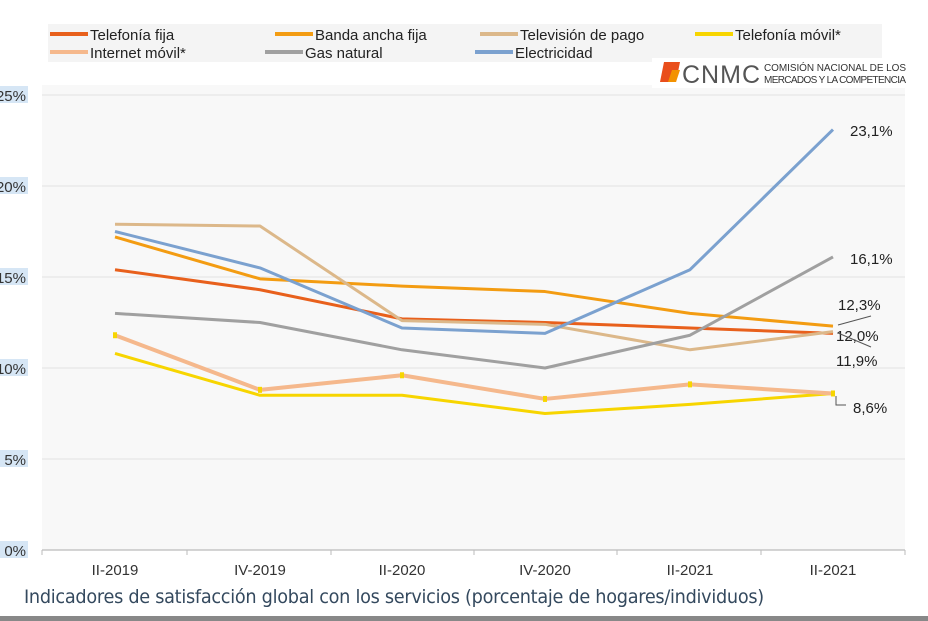  What do you see at coordinates (582, 35) in the screenshot?
I see `legend-label: Televisión de pago` at bounding box center [582, 35].